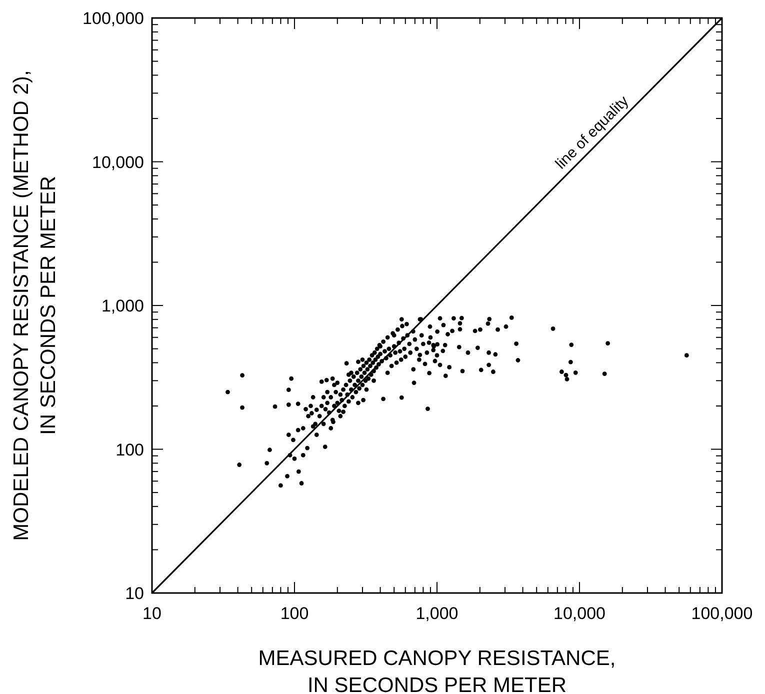 The image size is (765, 694). Describe the element at coordinates (113, 18) in the screenshot. I see `y-tick-label: 100,000` at that location.